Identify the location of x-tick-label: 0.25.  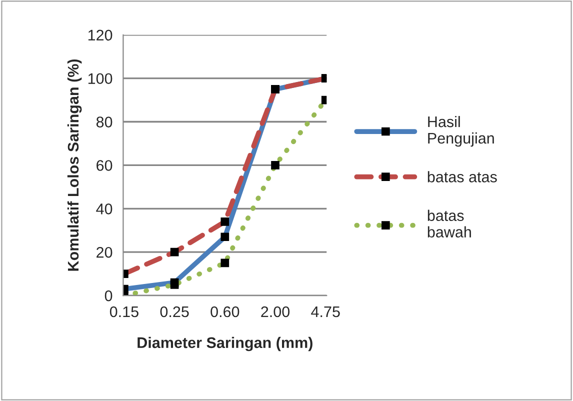
(174, 312).